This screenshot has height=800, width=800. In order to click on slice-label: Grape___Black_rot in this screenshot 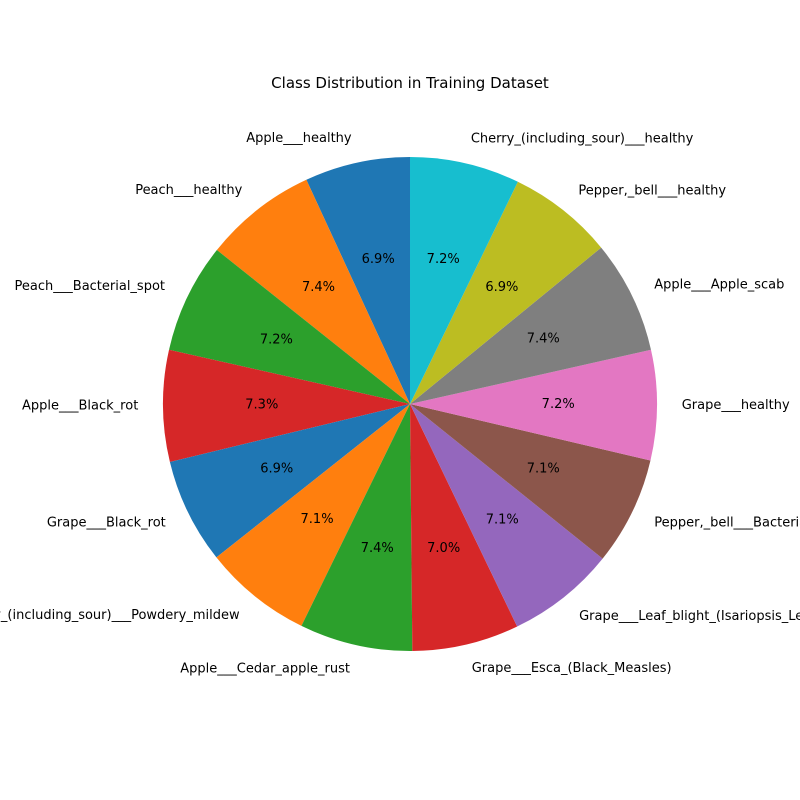, I will do `click(106, 523)`.